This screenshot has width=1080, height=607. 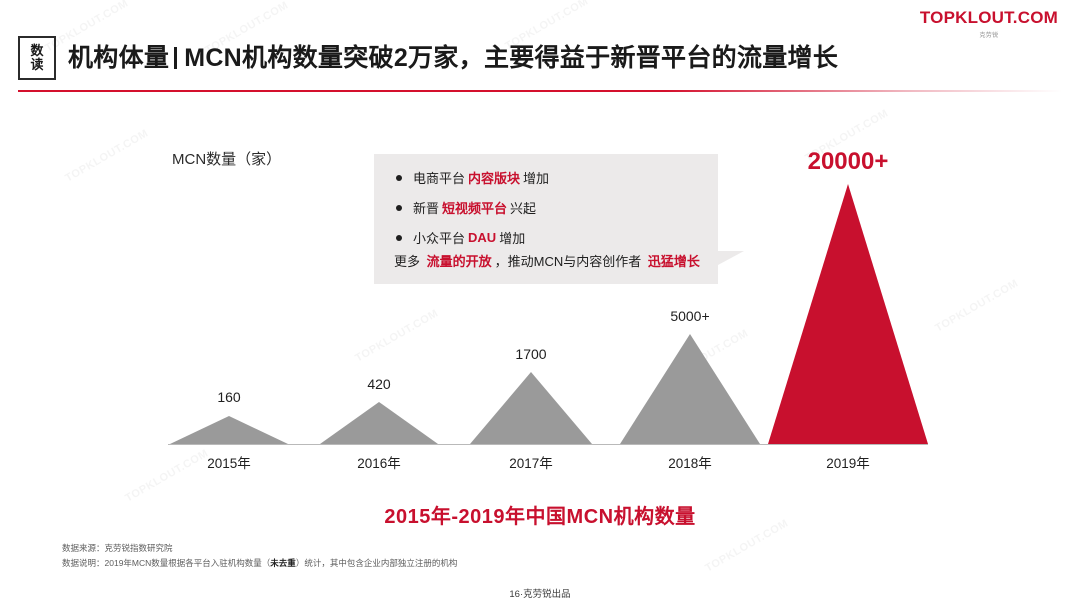 I want to click on value-label-2017: 1700, so click(x=531, y=354).